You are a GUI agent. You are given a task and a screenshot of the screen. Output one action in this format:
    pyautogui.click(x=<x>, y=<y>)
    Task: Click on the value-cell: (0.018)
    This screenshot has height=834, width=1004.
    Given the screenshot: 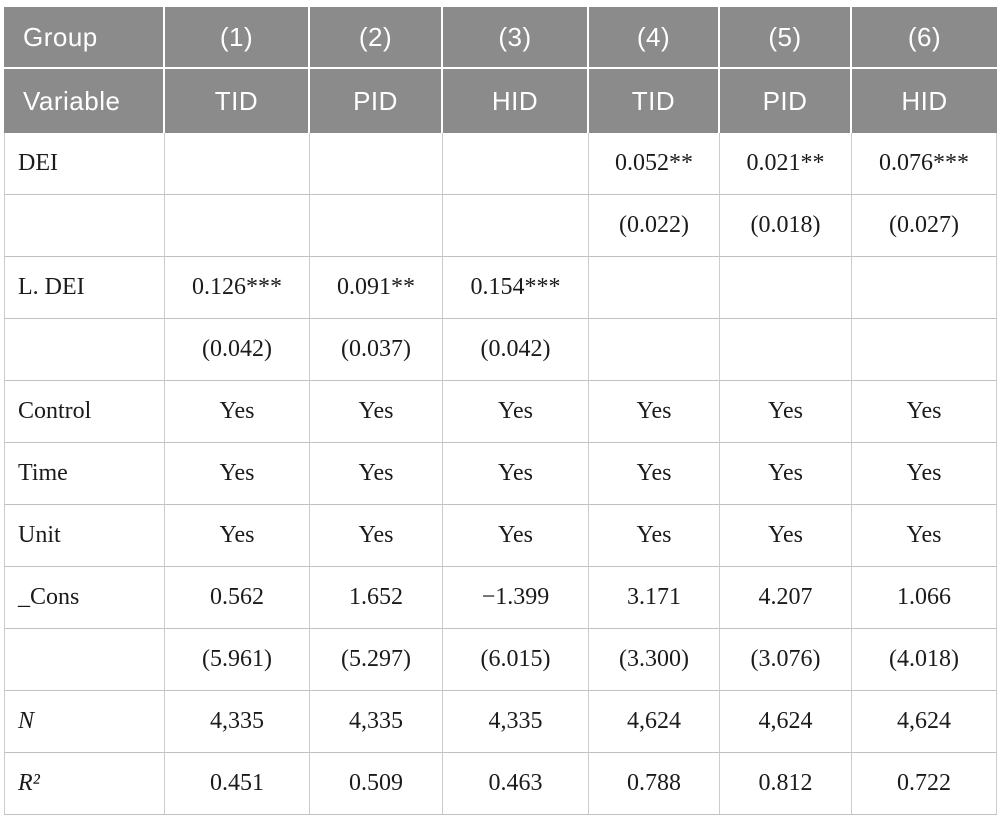 What is the action you would take?
    pyautogui.click(x=786, y=226)
    